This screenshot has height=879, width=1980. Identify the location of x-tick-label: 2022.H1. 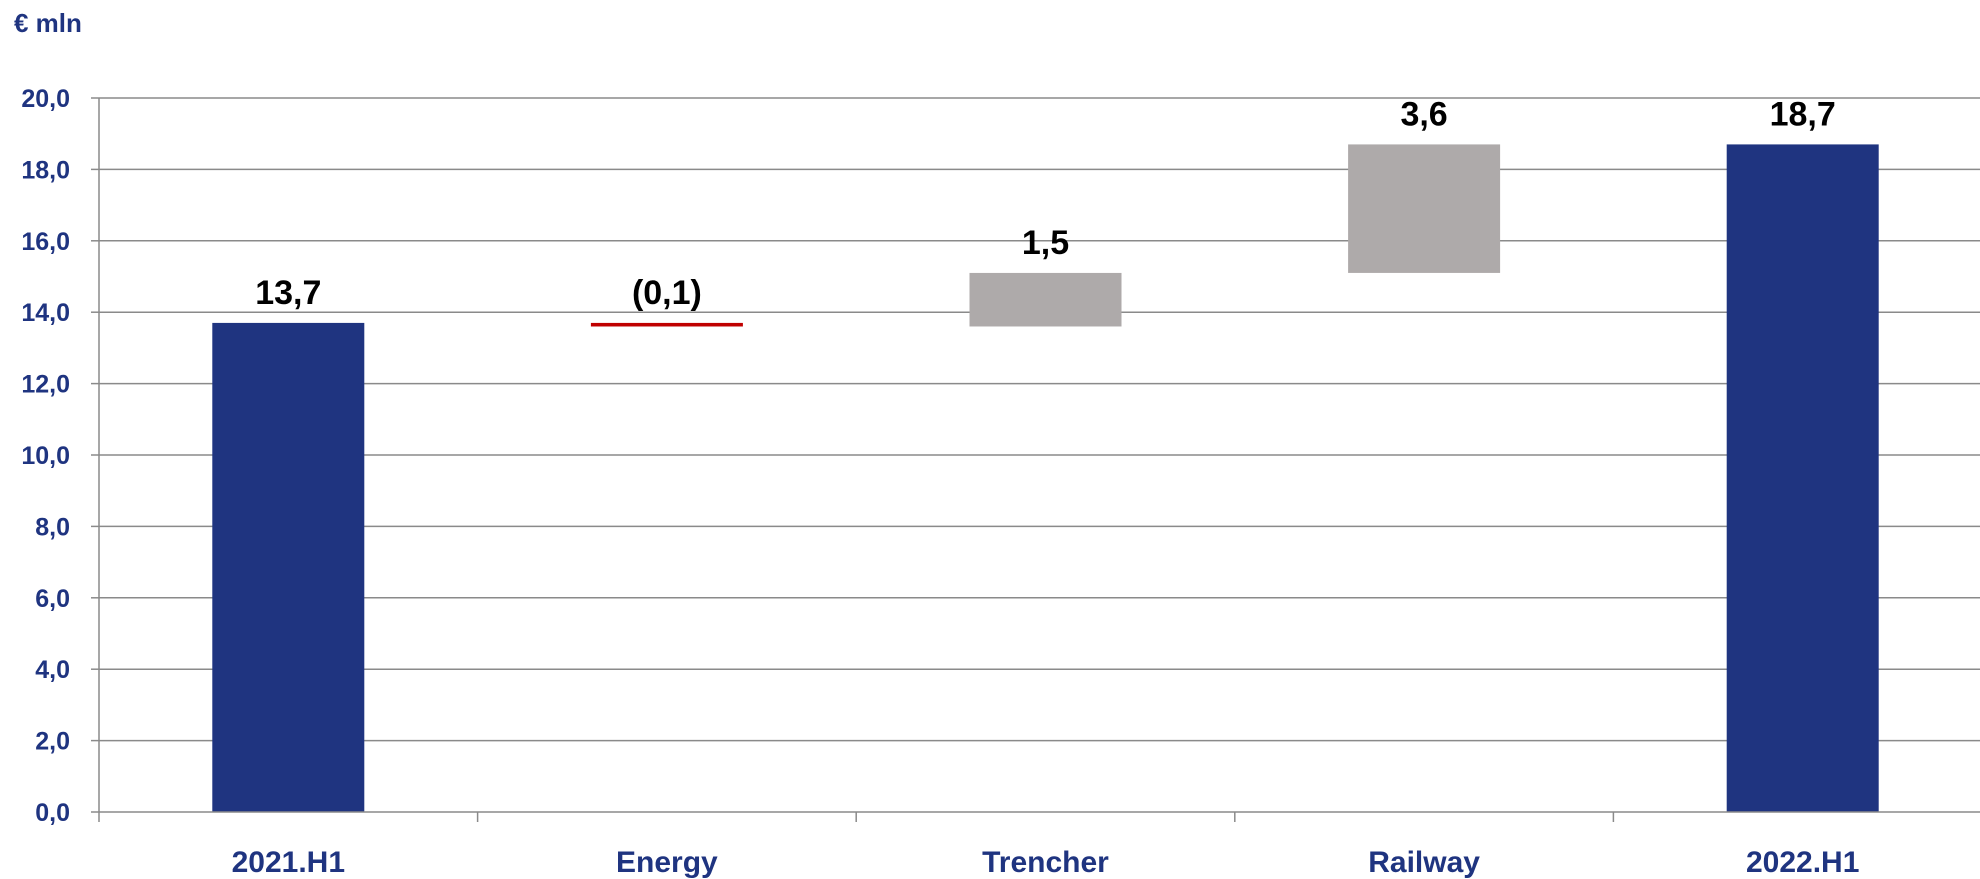
(1802, 862).